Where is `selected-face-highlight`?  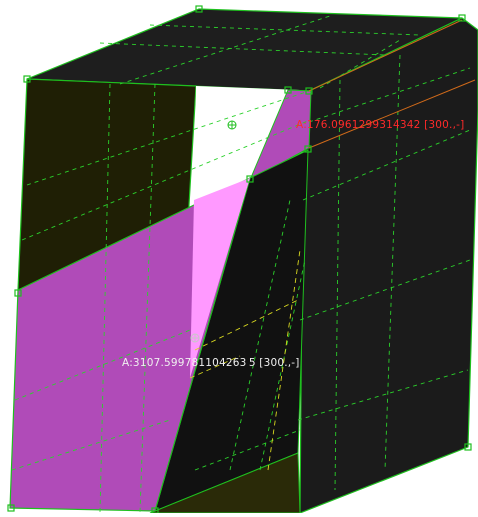 selected-face-highlight is located at coordinates (220, 278).